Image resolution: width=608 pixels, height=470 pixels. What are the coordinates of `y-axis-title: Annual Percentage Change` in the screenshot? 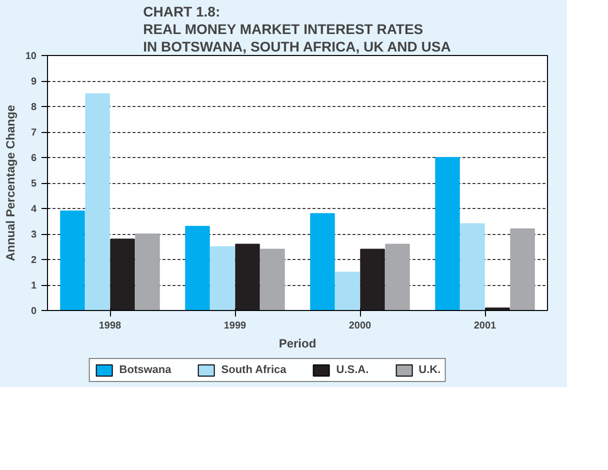 It's located at (10, 183).